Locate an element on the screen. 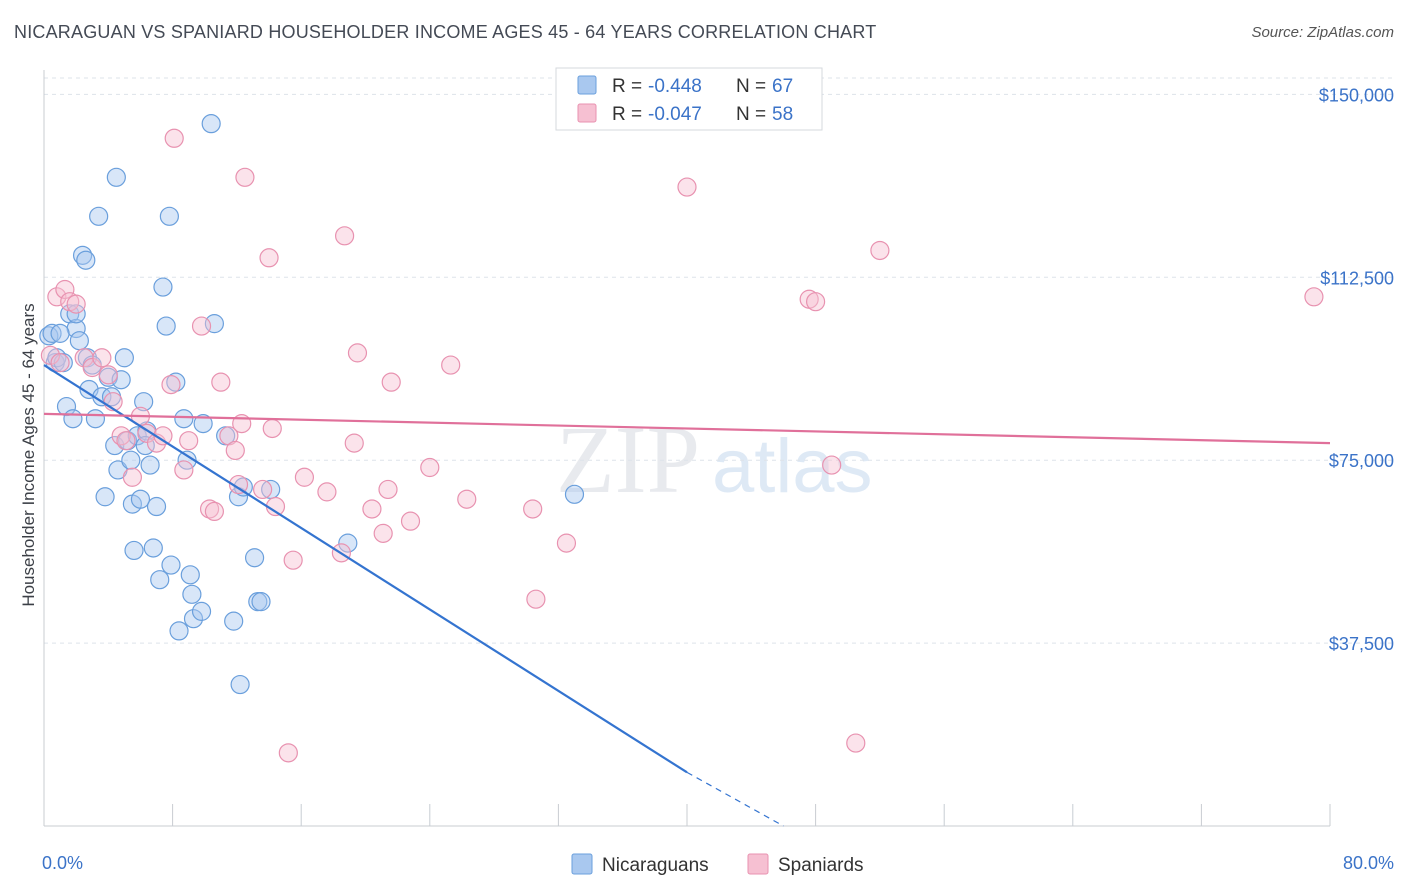  legend-n-value-2: 58 is located at coordinates (782, 114).